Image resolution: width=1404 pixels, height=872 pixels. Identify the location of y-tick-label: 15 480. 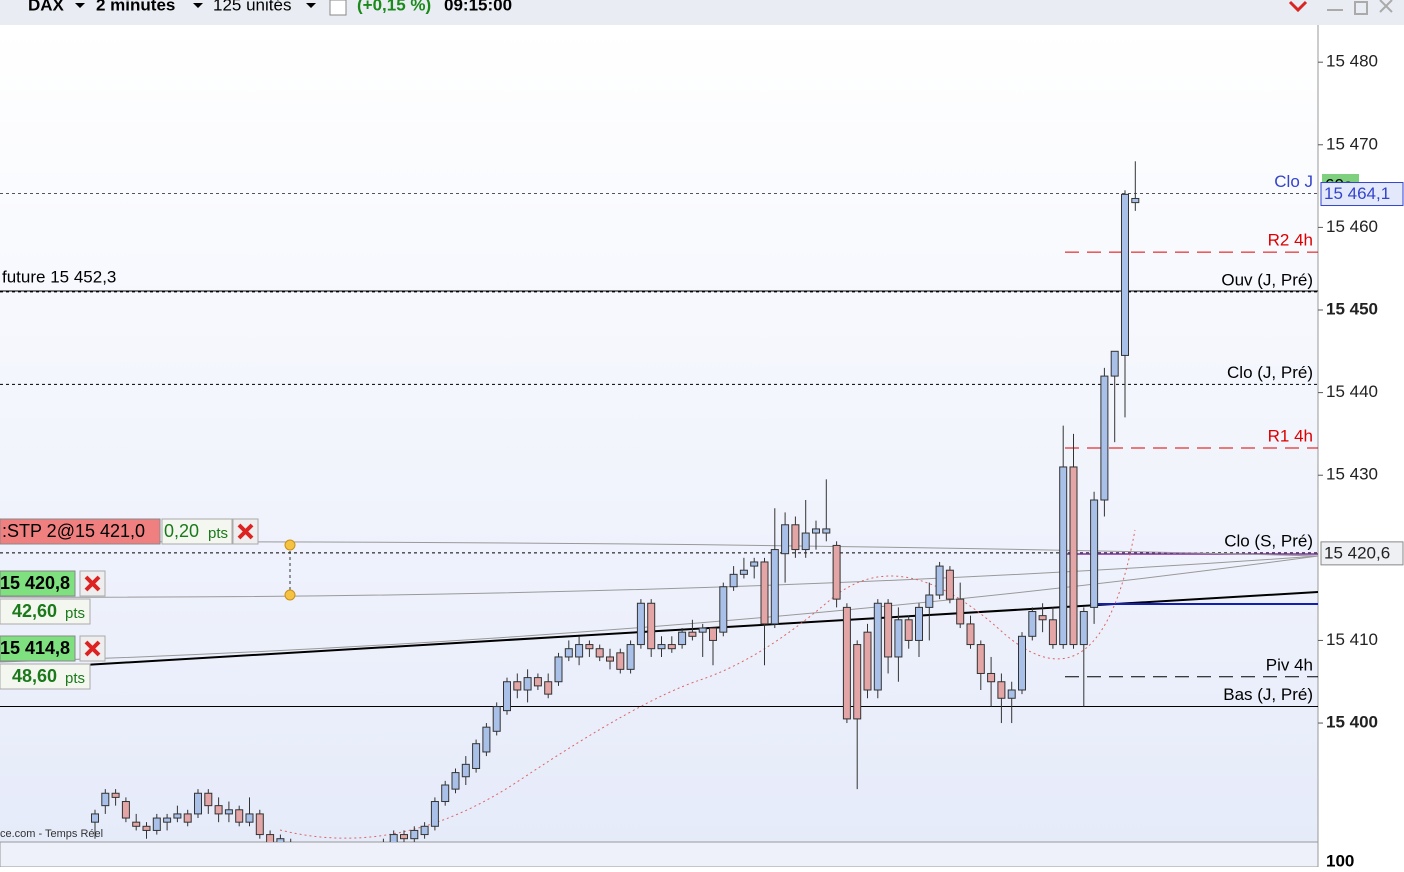
(1352, 61).